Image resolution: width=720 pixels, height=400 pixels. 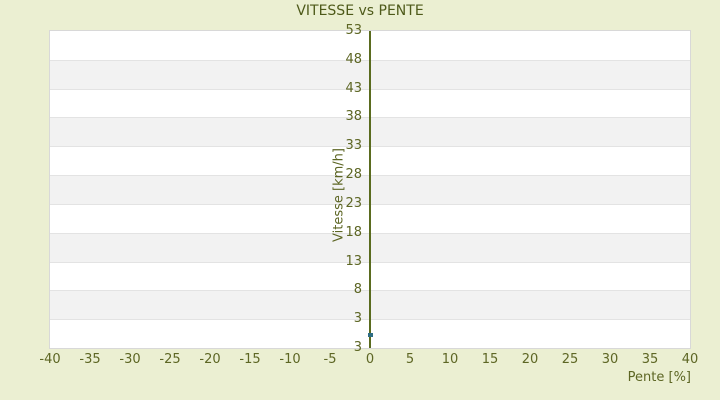 What do you see at coordinates (353, 30) in the screenshot?
I see `y-tick-label: 53` at bounding box center [353, 30].